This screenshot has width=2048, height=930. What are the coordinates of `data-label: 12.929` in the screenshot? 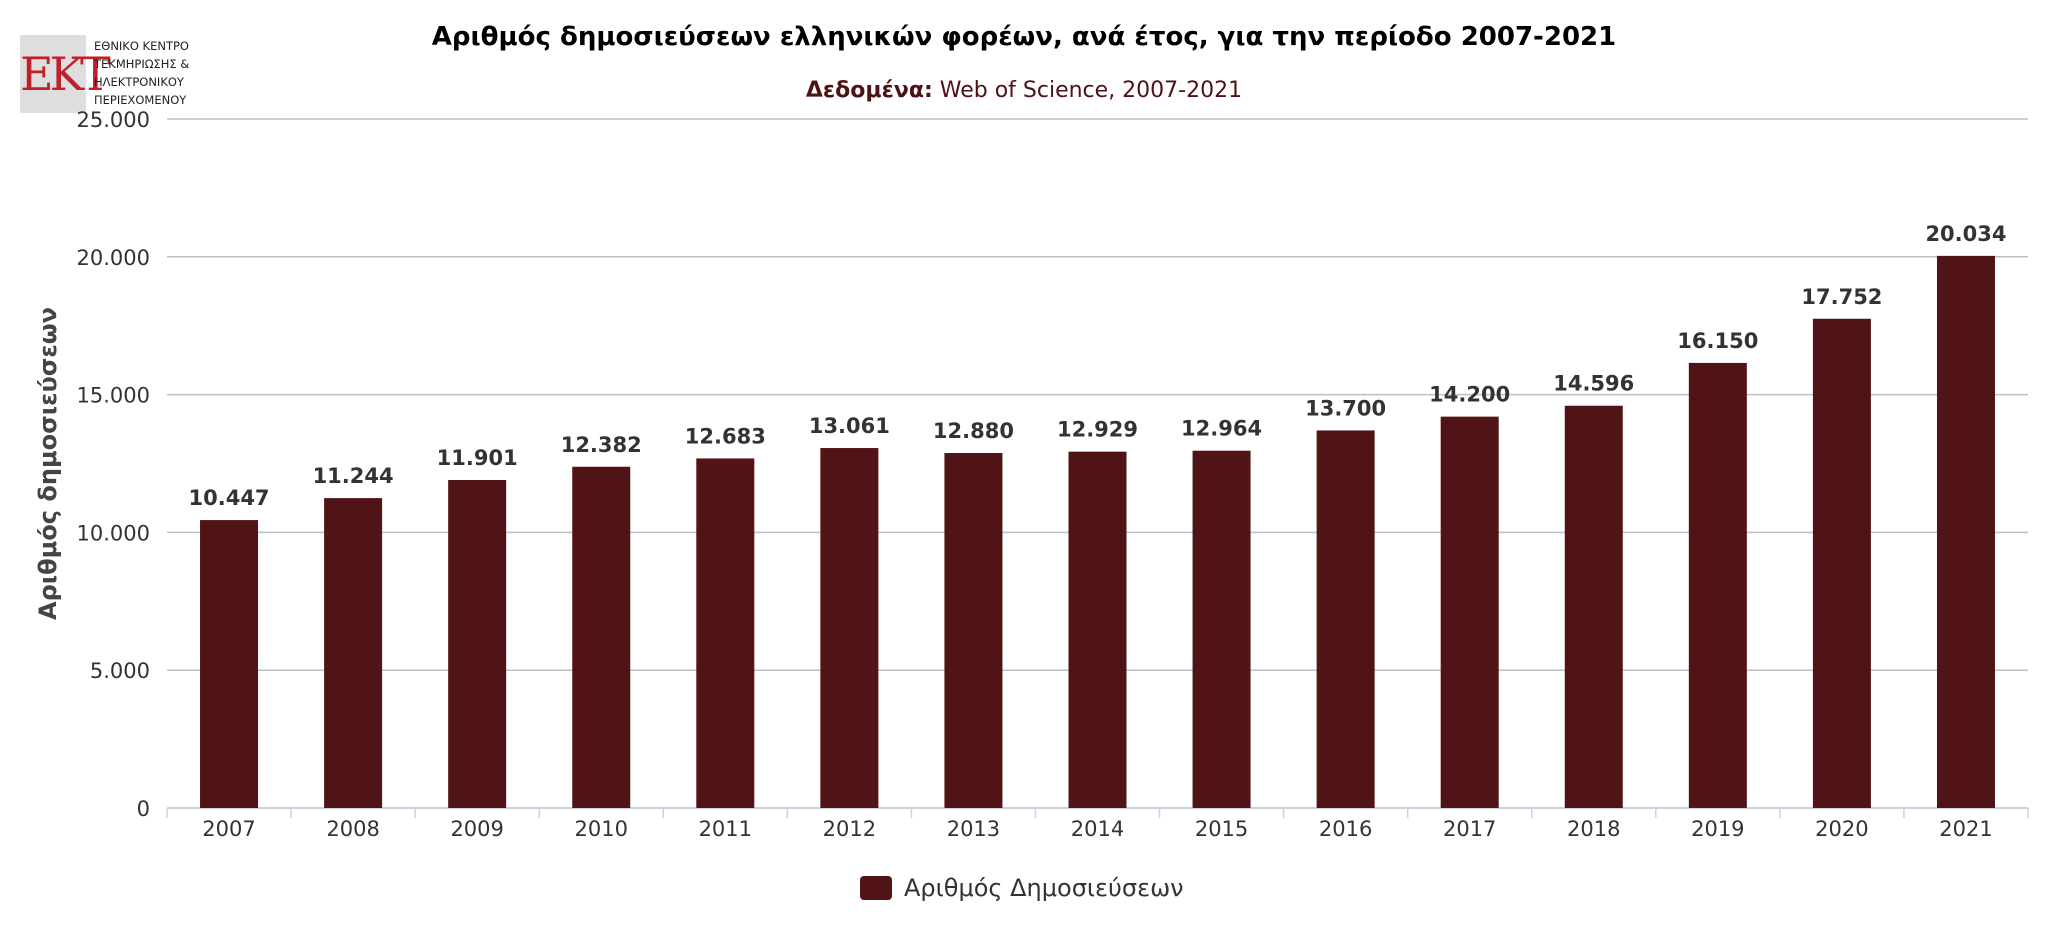 It's located at (1097, 430).